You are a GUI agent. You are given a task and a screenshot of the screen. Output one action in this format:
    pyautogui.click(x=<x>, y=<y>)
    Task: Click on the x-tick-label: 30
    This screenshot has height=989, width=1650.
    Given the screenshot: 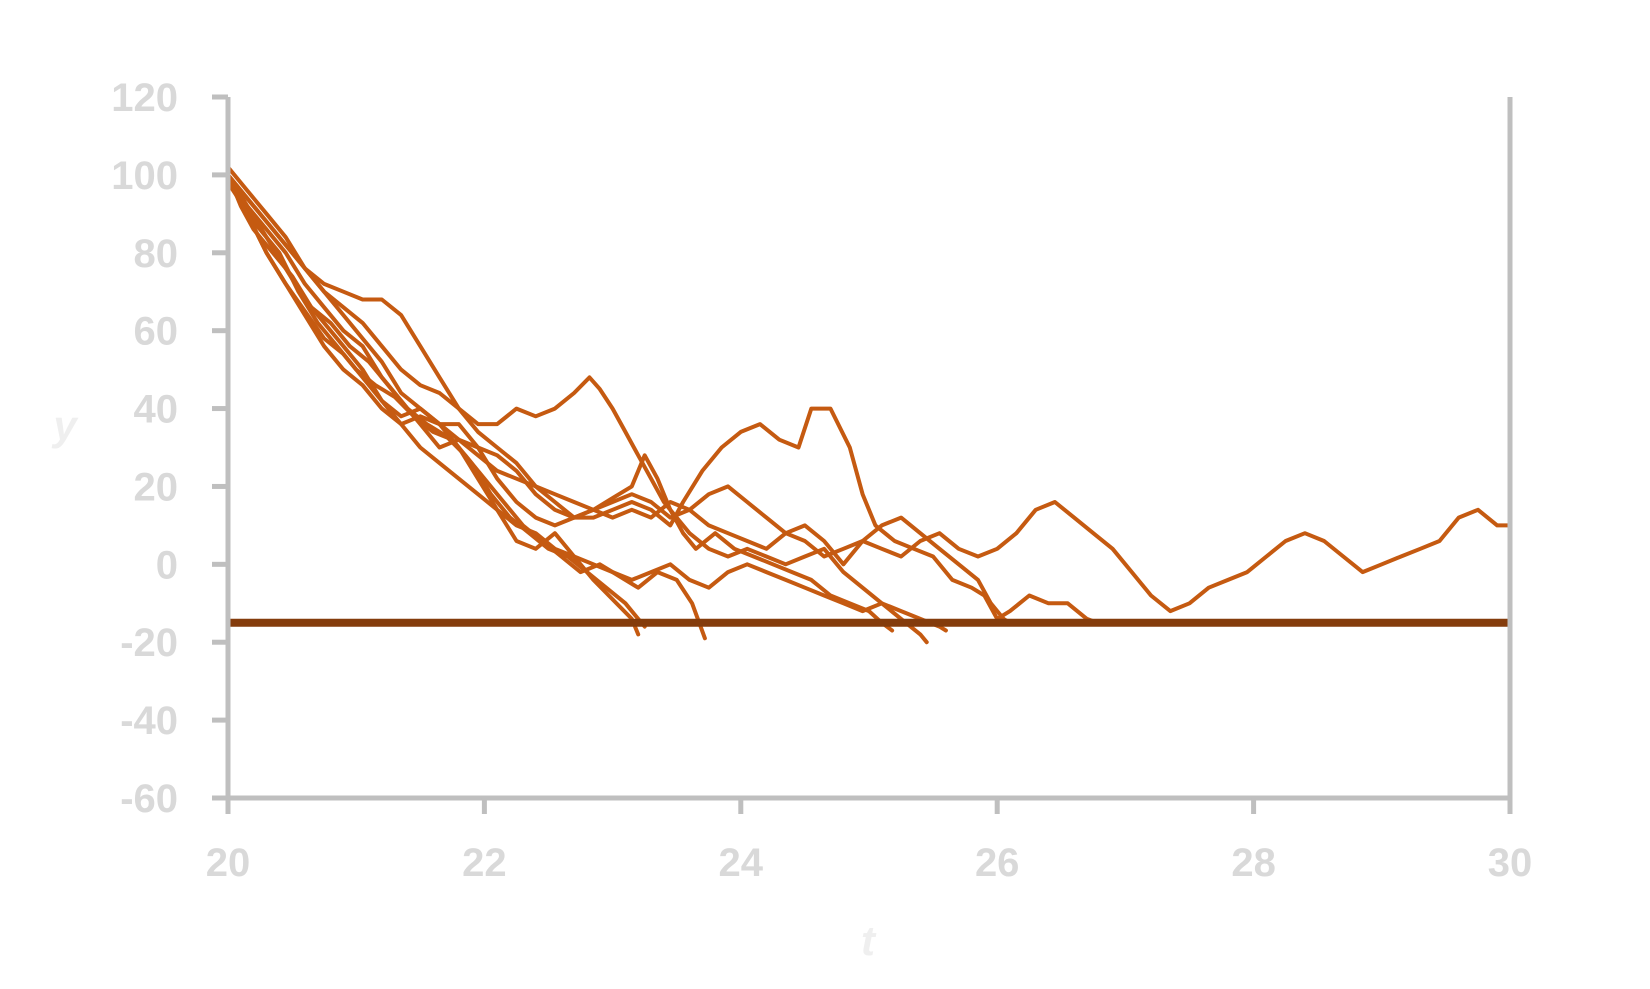 What is the action you would take?
    pyautogui.click(x=1510, y=863)
    